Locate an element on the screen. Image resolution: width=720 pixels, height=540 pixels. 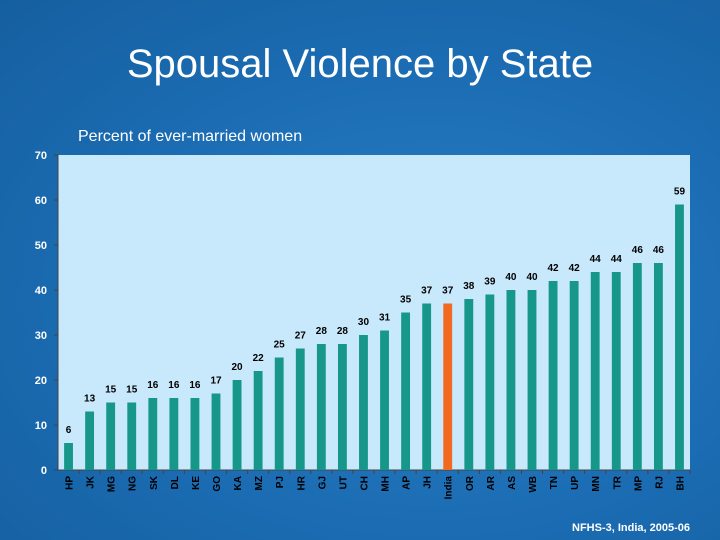
data-label-rj: 46 is located at coordinates (659, 250).